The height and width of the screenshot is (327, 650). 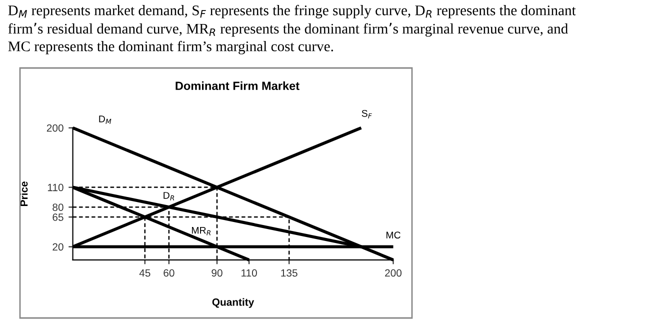 I want to click on y-tick-label: 110, so click(x=56, y=188).